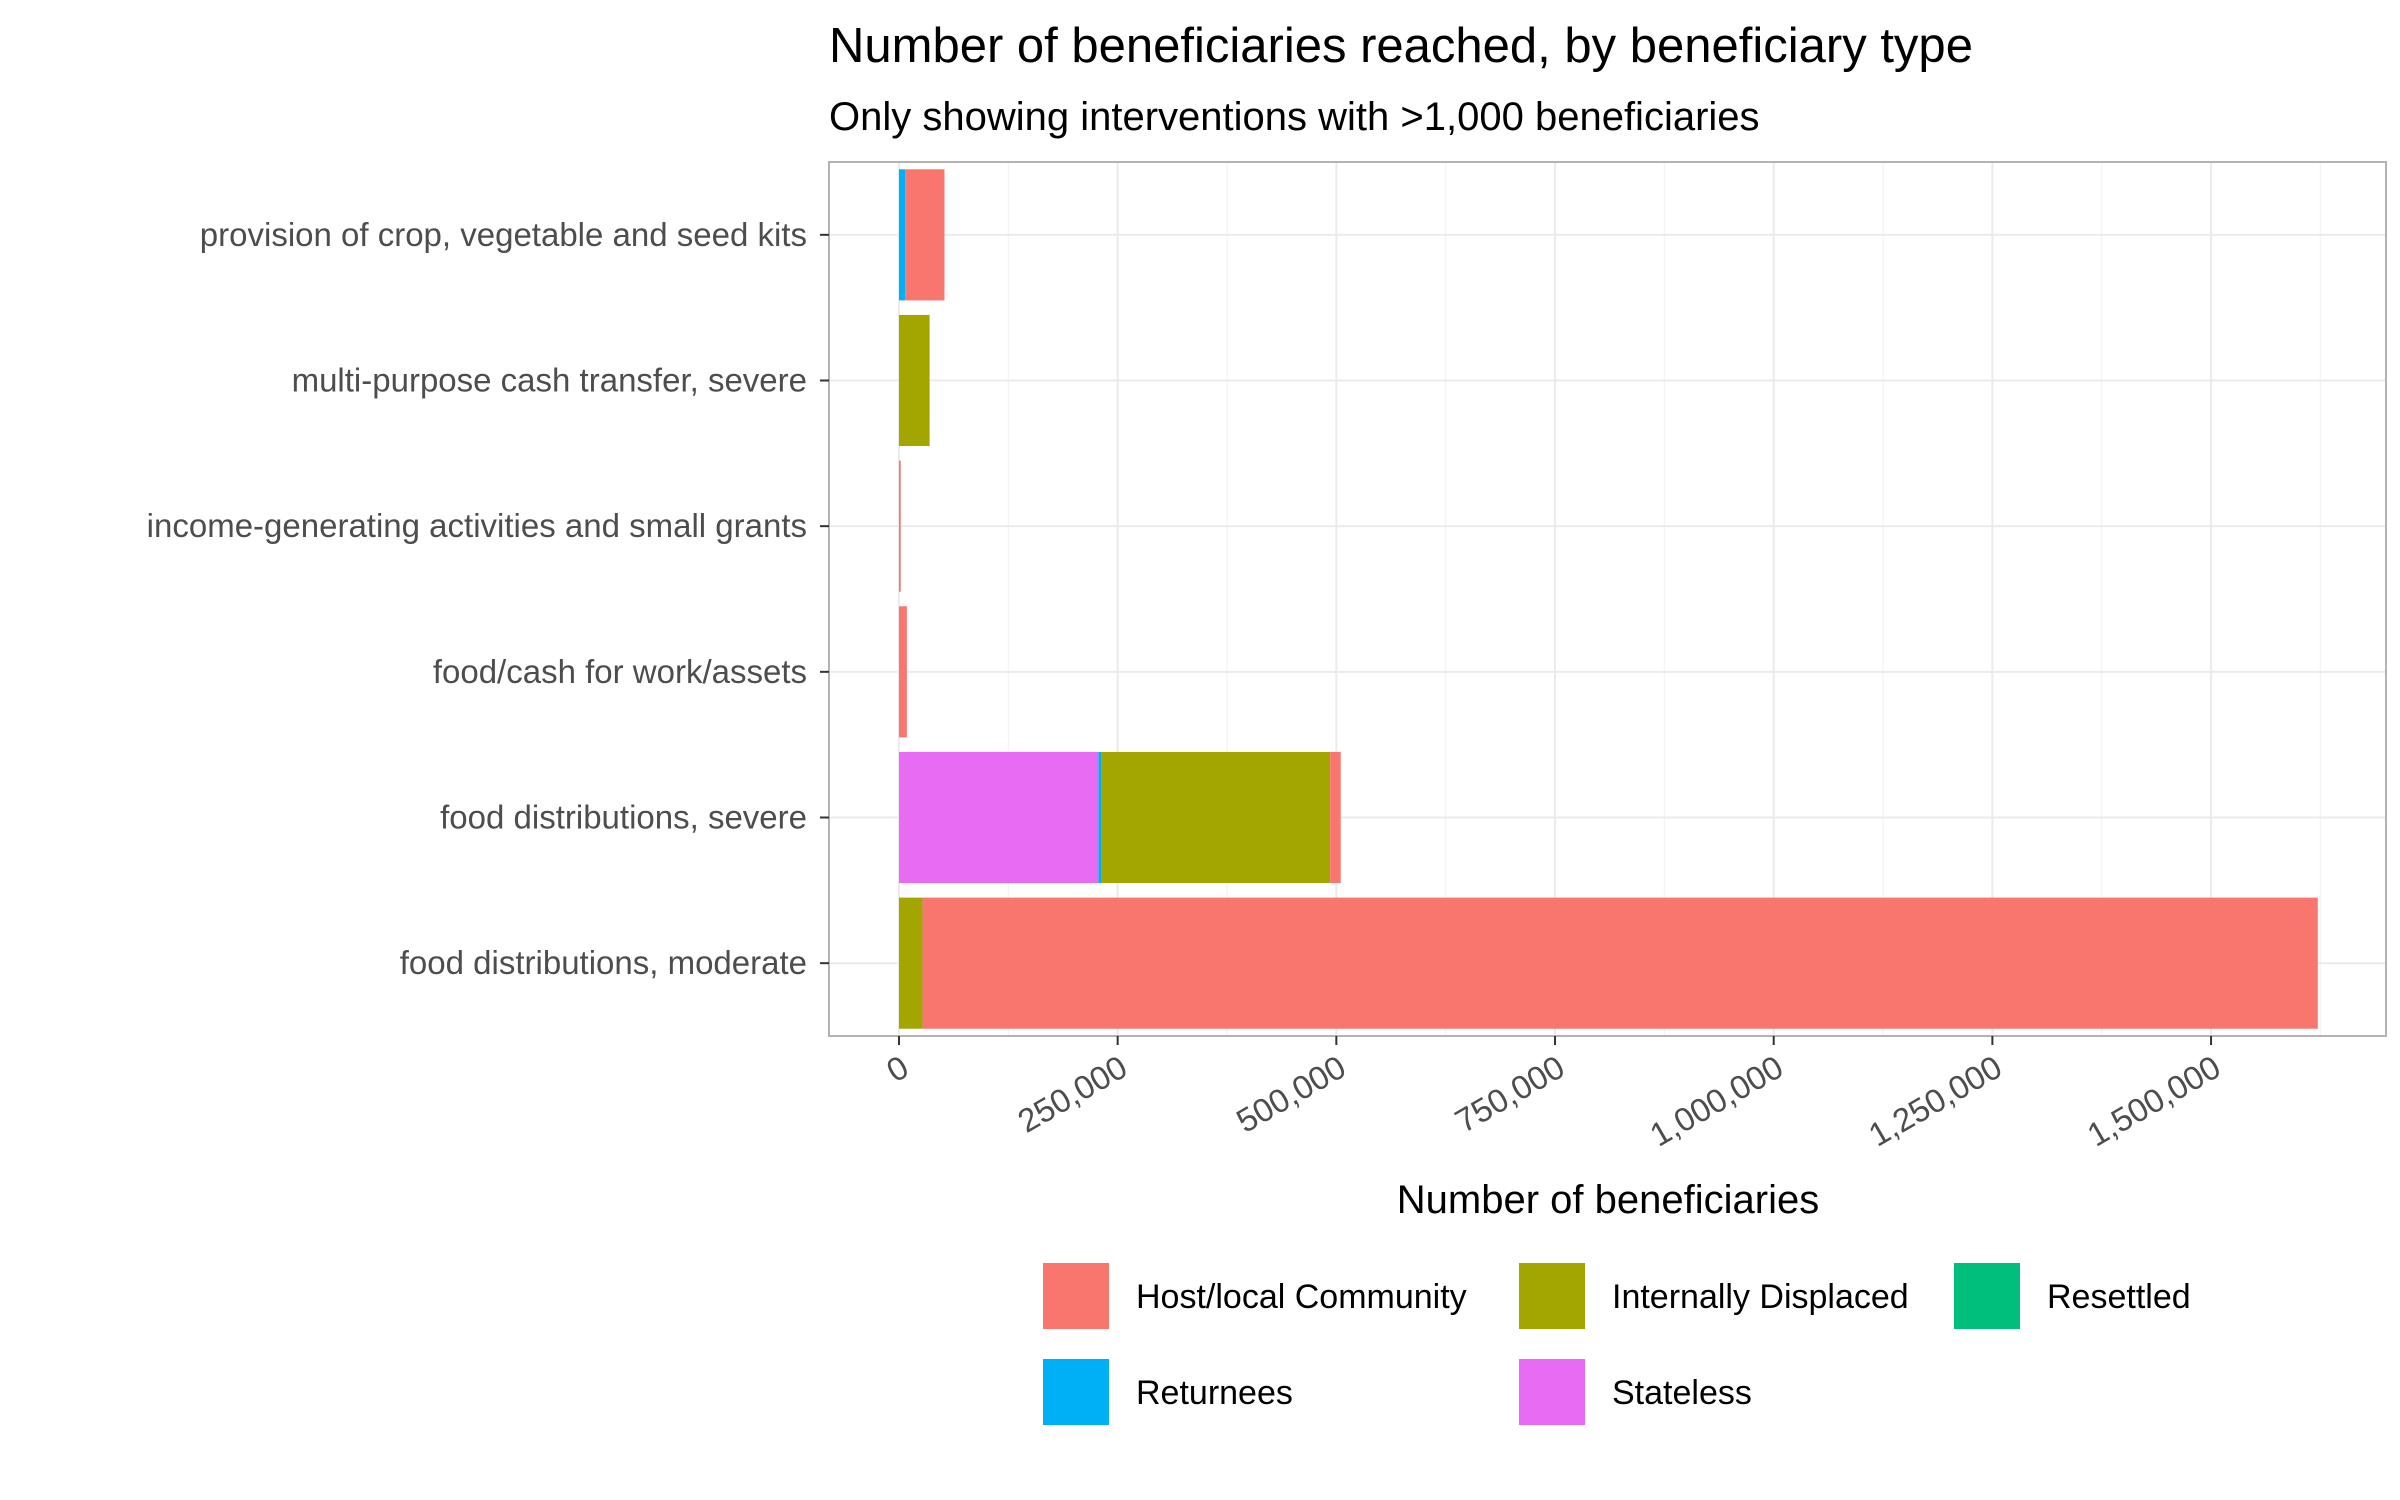  I want to click on legend-item-internally-displaced: Internally Displaced, so click(1714, 1296).